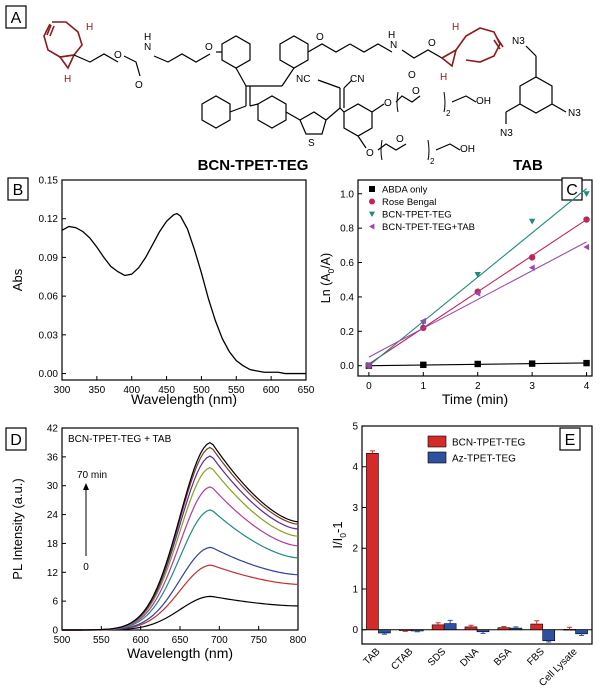 The height and width of the screenshot is (695, 600). What do you see at coordinates (86, 486) in the screenshot?
I see `time-arrow-head` at bounding box center [86, 486].